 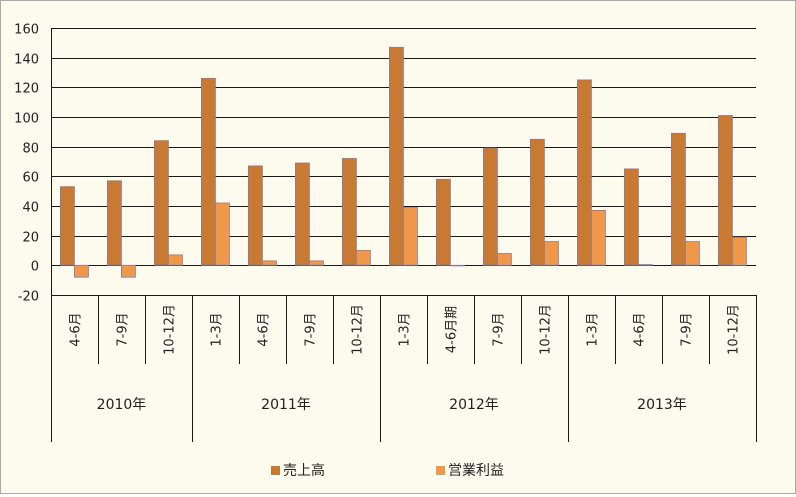 I want to click on y-tick-label: -20, so click(x=28, y=297).